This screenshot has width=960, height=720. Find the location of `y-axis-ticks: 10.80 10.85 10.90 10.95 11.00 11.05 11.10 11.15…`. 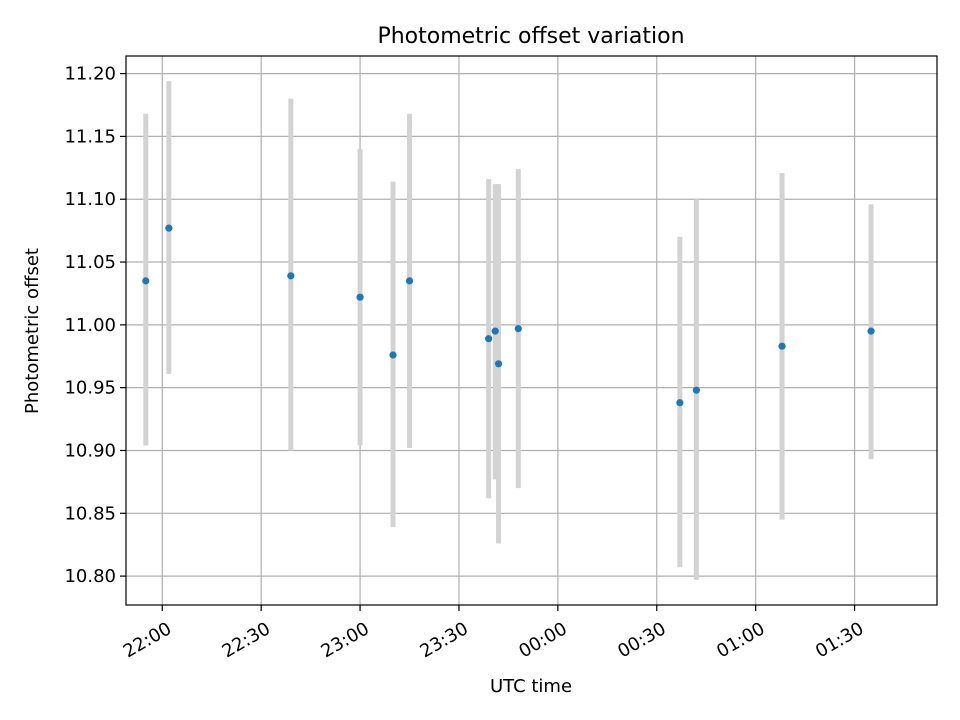

y-axis-ticks: 10.80 10.85 10.90 10.95 11.00 11.05 11.10 11.15… is located at coordinates (95, 325).